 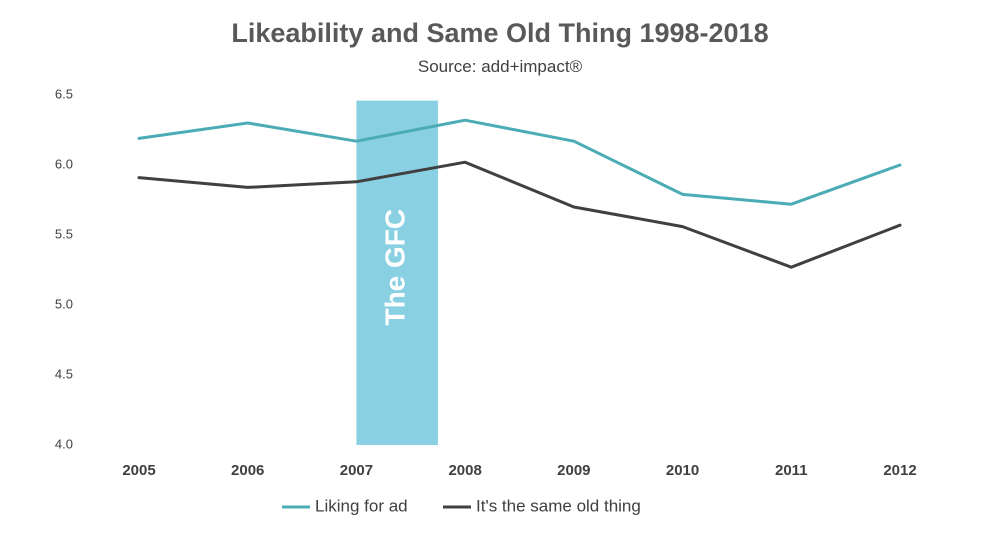 I want to click on y-tick-label: 5.5, so click(x=64, y=233).